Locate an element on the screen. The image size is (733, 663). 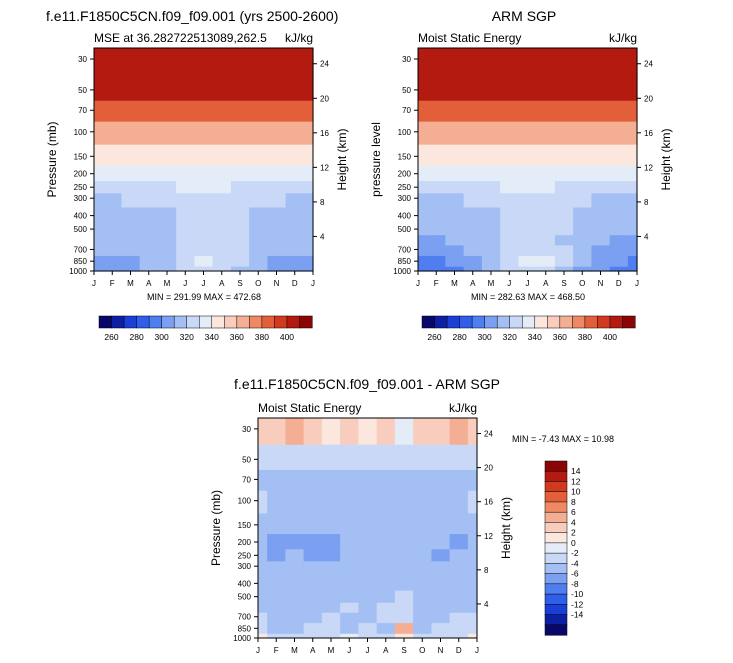
y2-axis-label: Height (km) is located at coordinates (342, 159).